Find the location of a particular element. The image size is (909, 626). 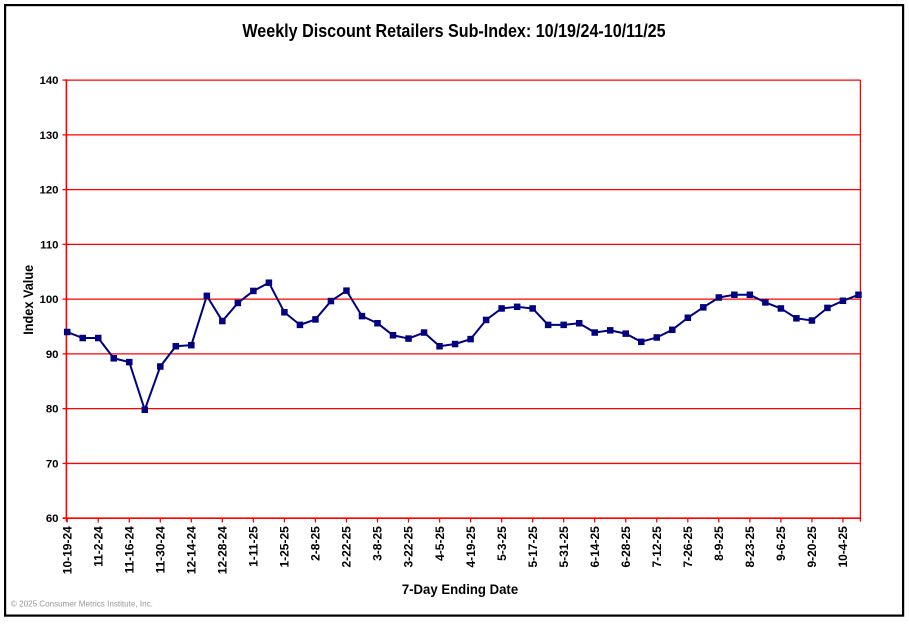

svg-text: 130 is located at coordinates (48, 136).